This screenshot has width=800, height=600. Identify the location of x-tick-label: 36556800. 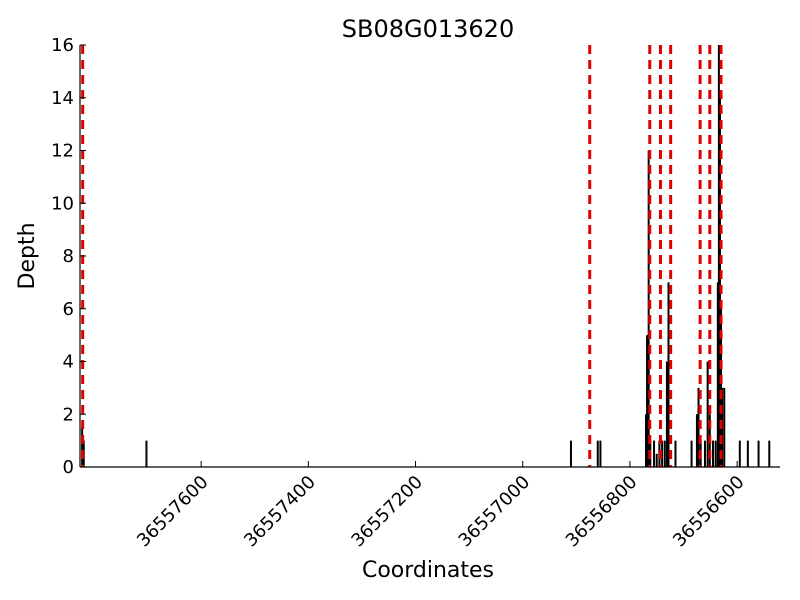
(602, 512).